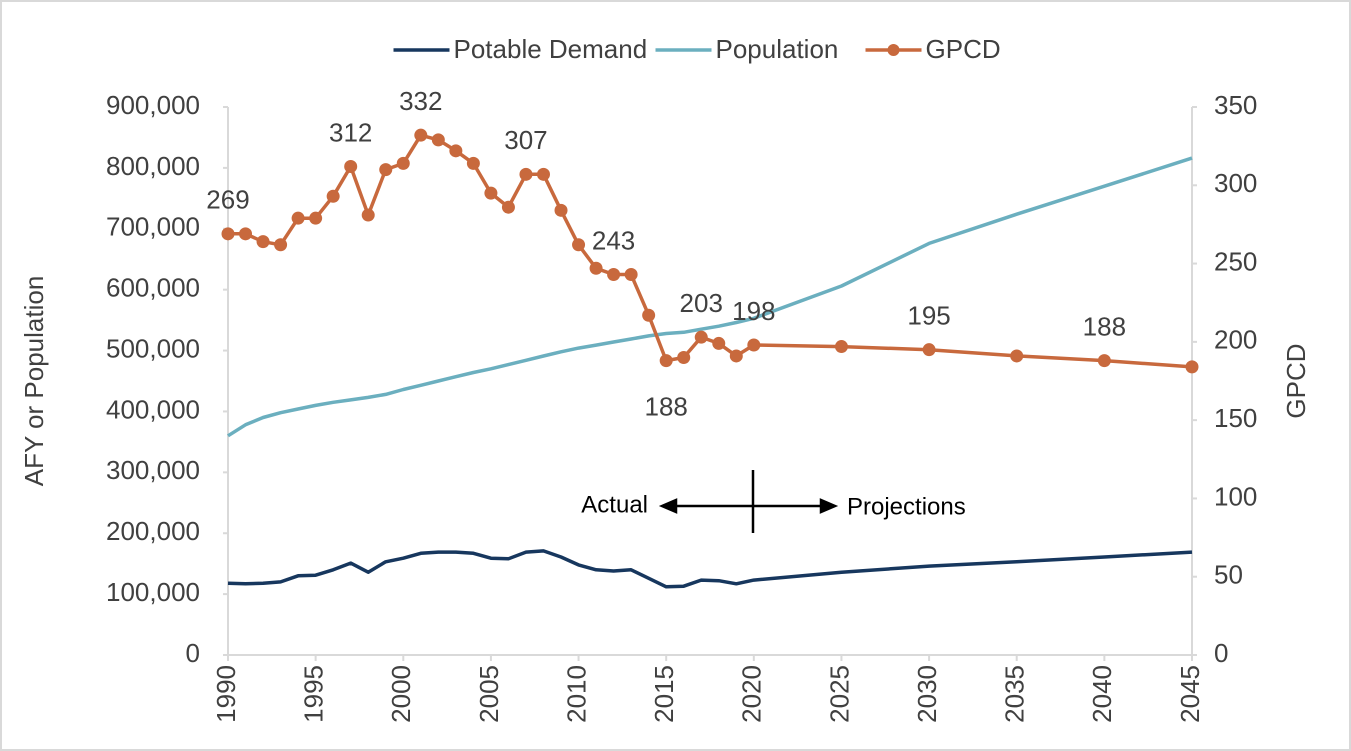 Image resolution: width=1351 pixels, height=751 pixels. I want to click on x-tick-label: 2035, so click(1015, 694).